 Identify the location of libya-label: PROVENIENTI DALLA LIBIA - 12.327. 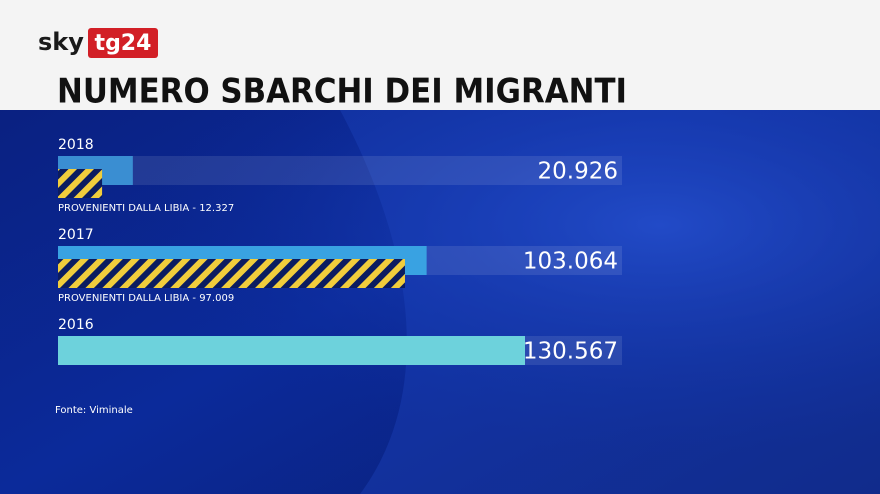
(146, 208).